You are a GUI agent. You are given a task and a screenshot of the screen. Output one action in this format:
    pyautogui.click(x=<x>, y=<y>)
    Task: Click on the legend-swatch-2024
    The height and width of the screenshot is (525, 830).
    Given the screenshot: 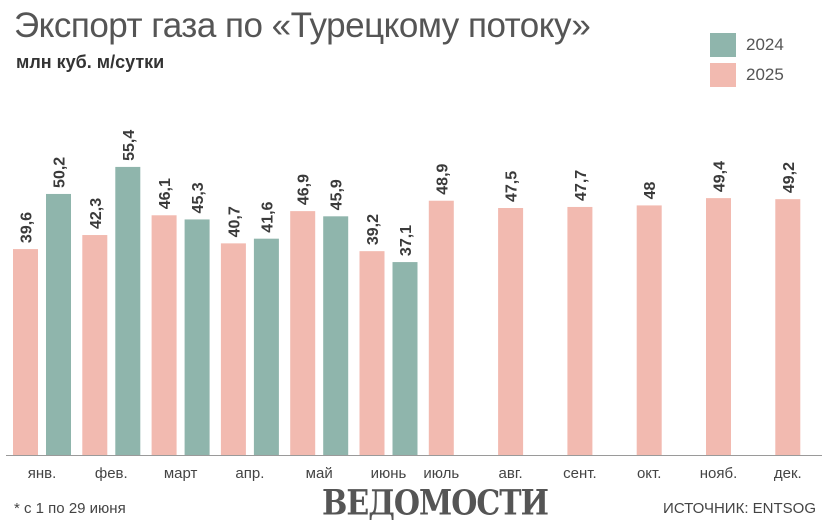 What is the action you would take?
    pyautogui.click(x=723, y=45)
    